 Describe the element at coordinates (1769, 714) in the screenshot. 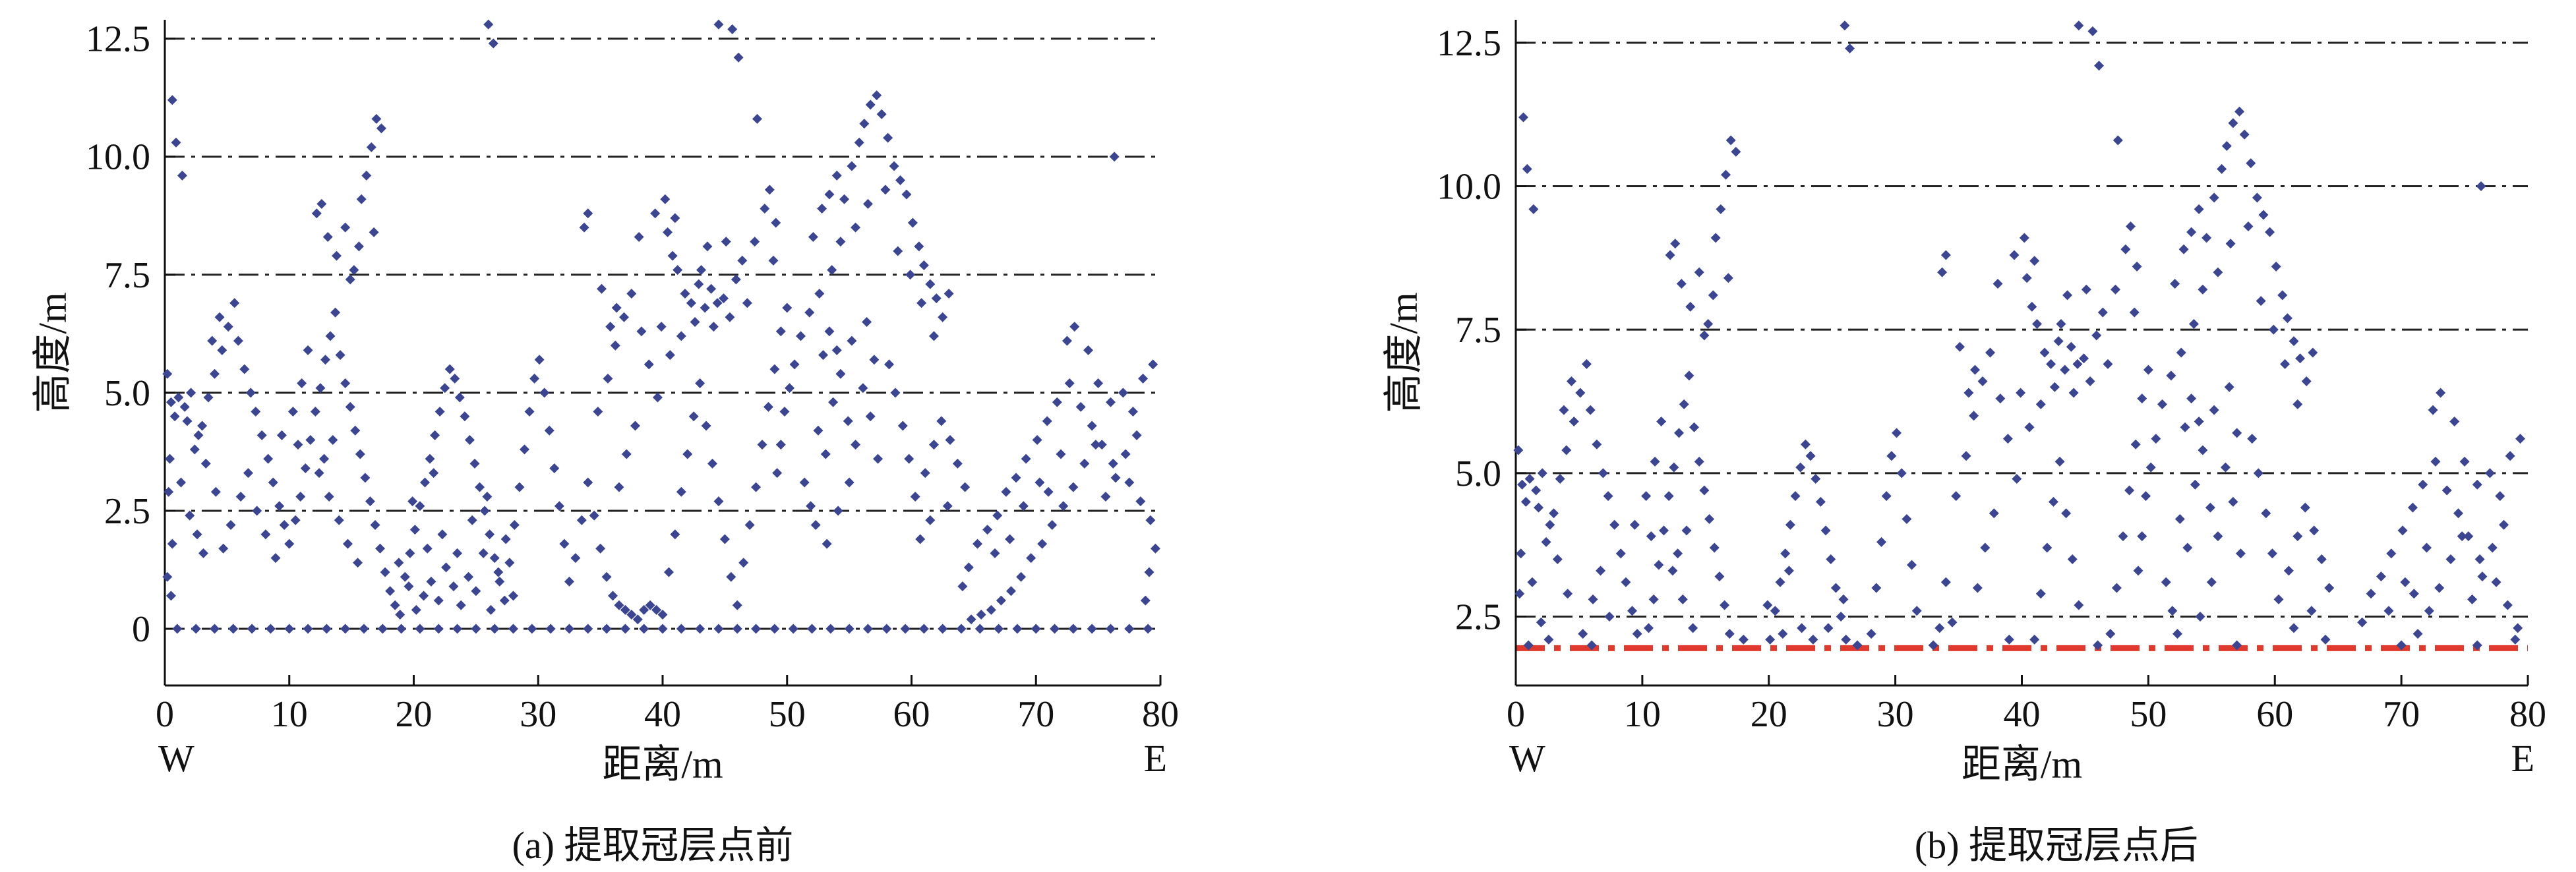

I see `x-tick-label: 20` at that location.